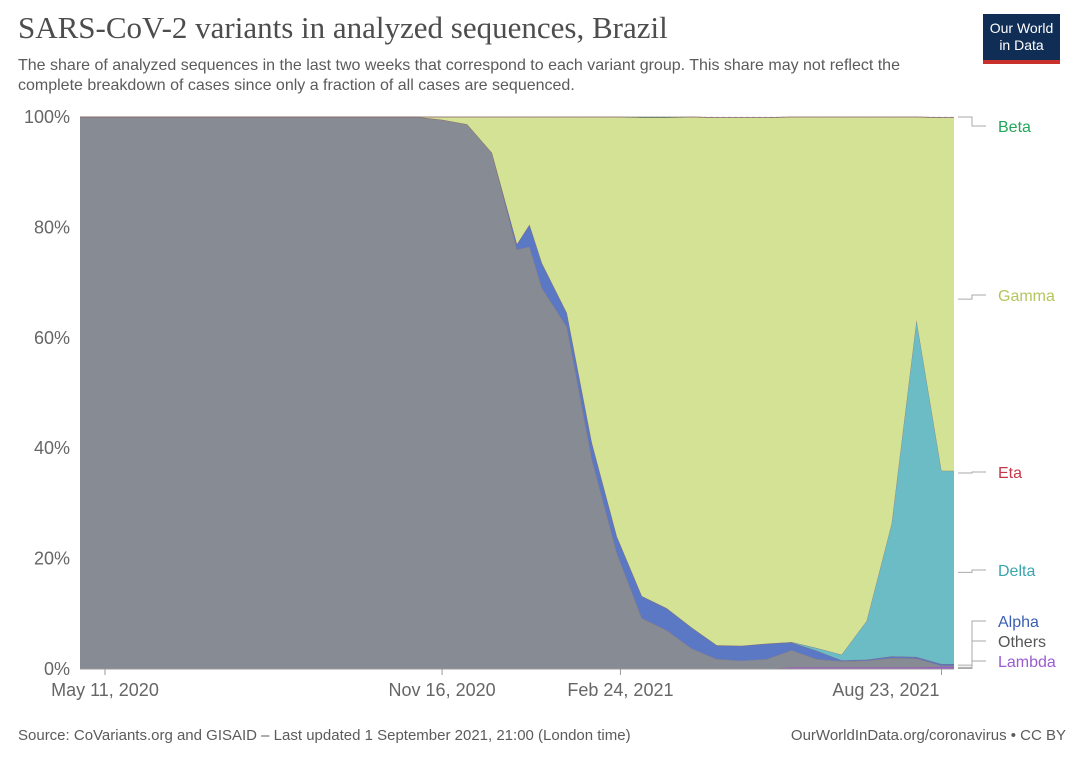 This screenshot has width=1080, height=763. Describe the element at coordinates (1014, 127) in the screenshot. I see `legend-label-beta: Beta` at that location.